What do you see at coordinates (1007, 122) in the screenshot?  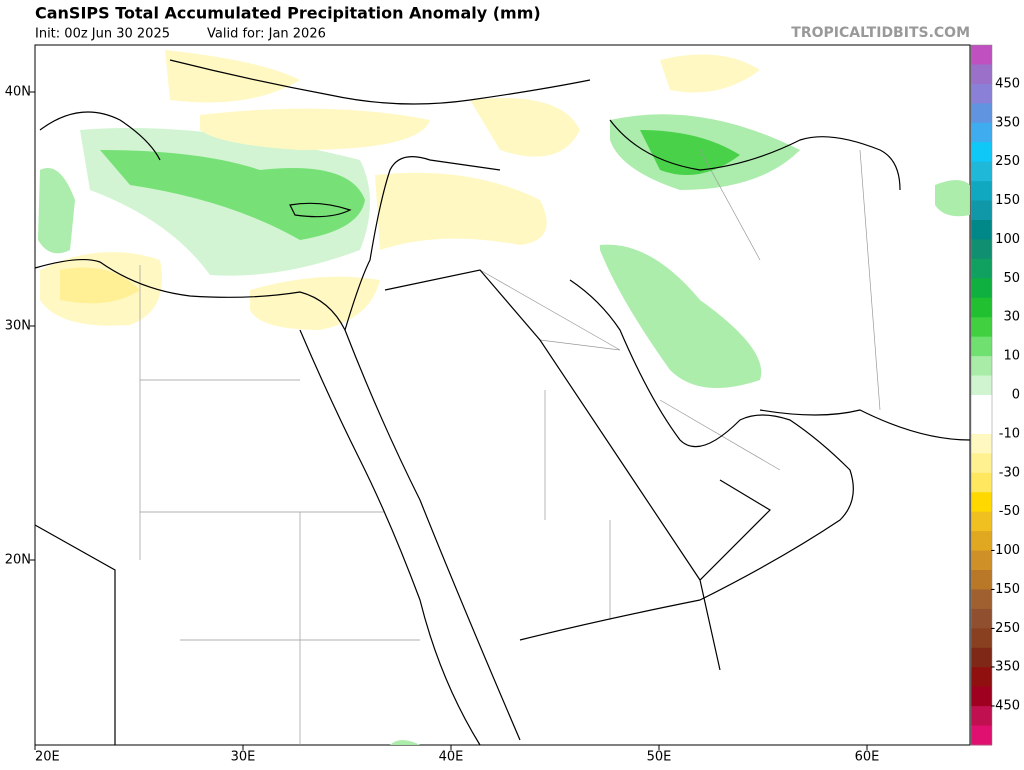 I see `colorbar-label: 350` at bounding box center [1007, 122].